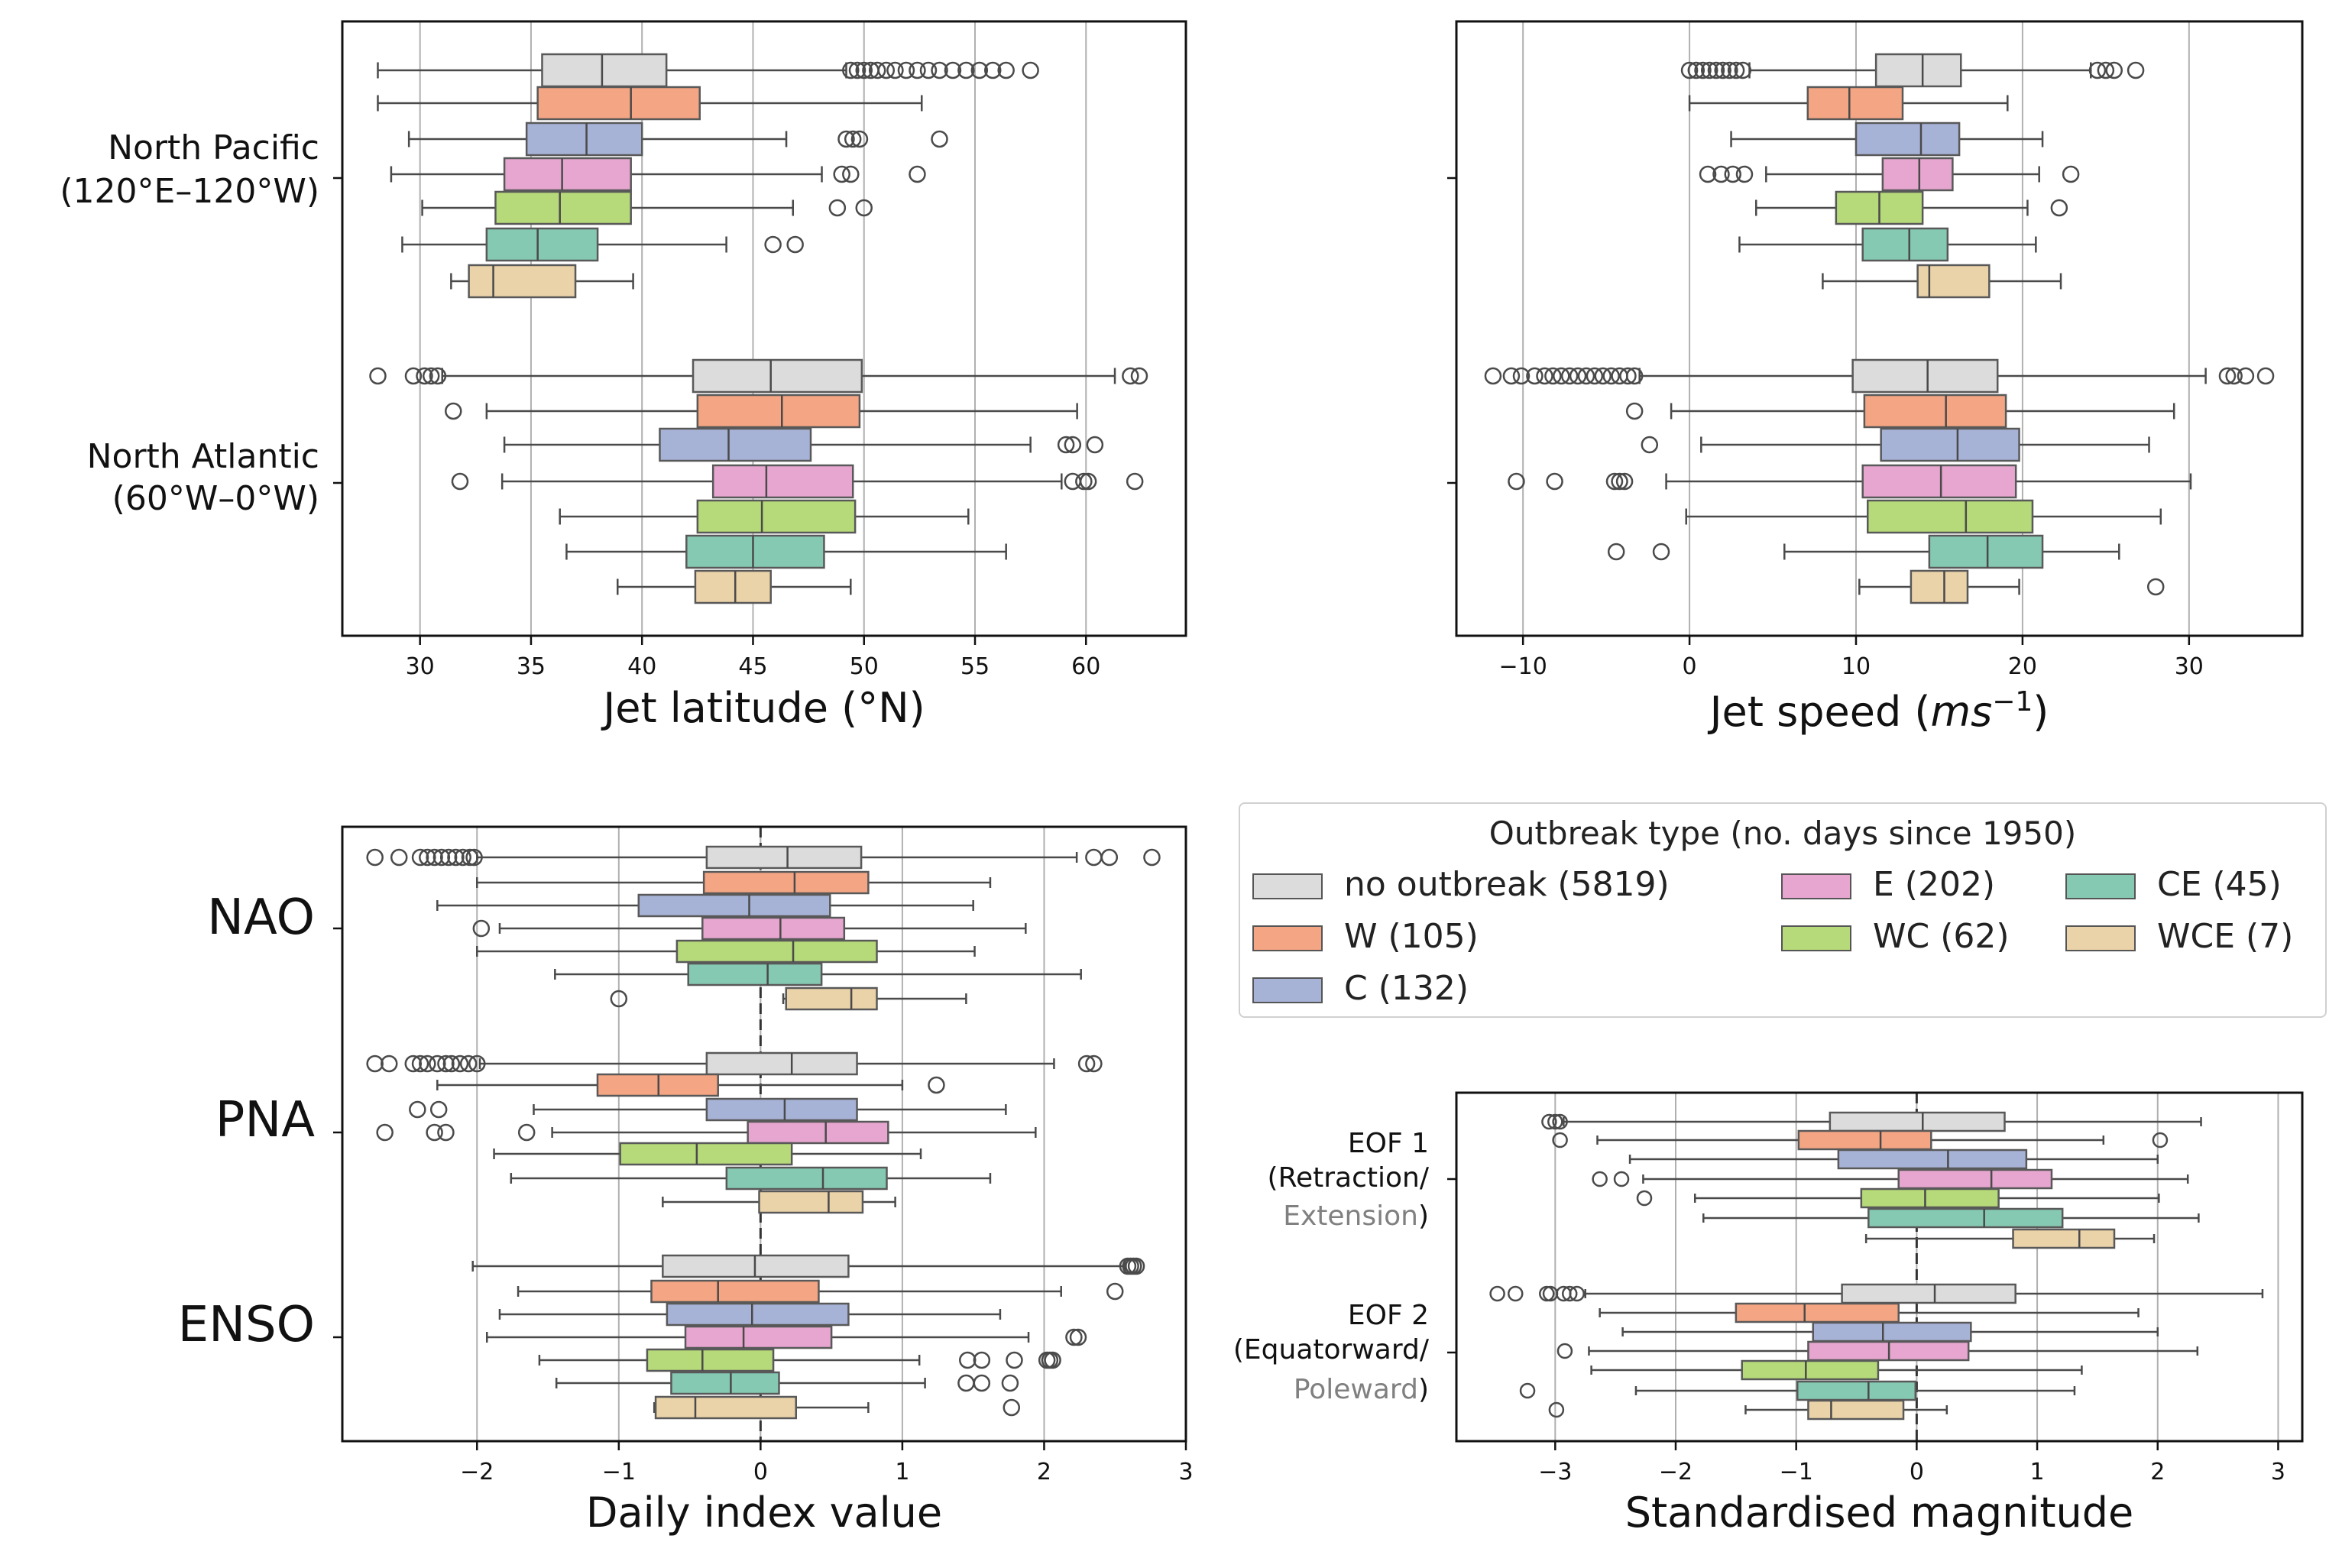 This screenshot has height=1568, width=2342. I want to click on legend-item: CE (45), so click(2173, 885).